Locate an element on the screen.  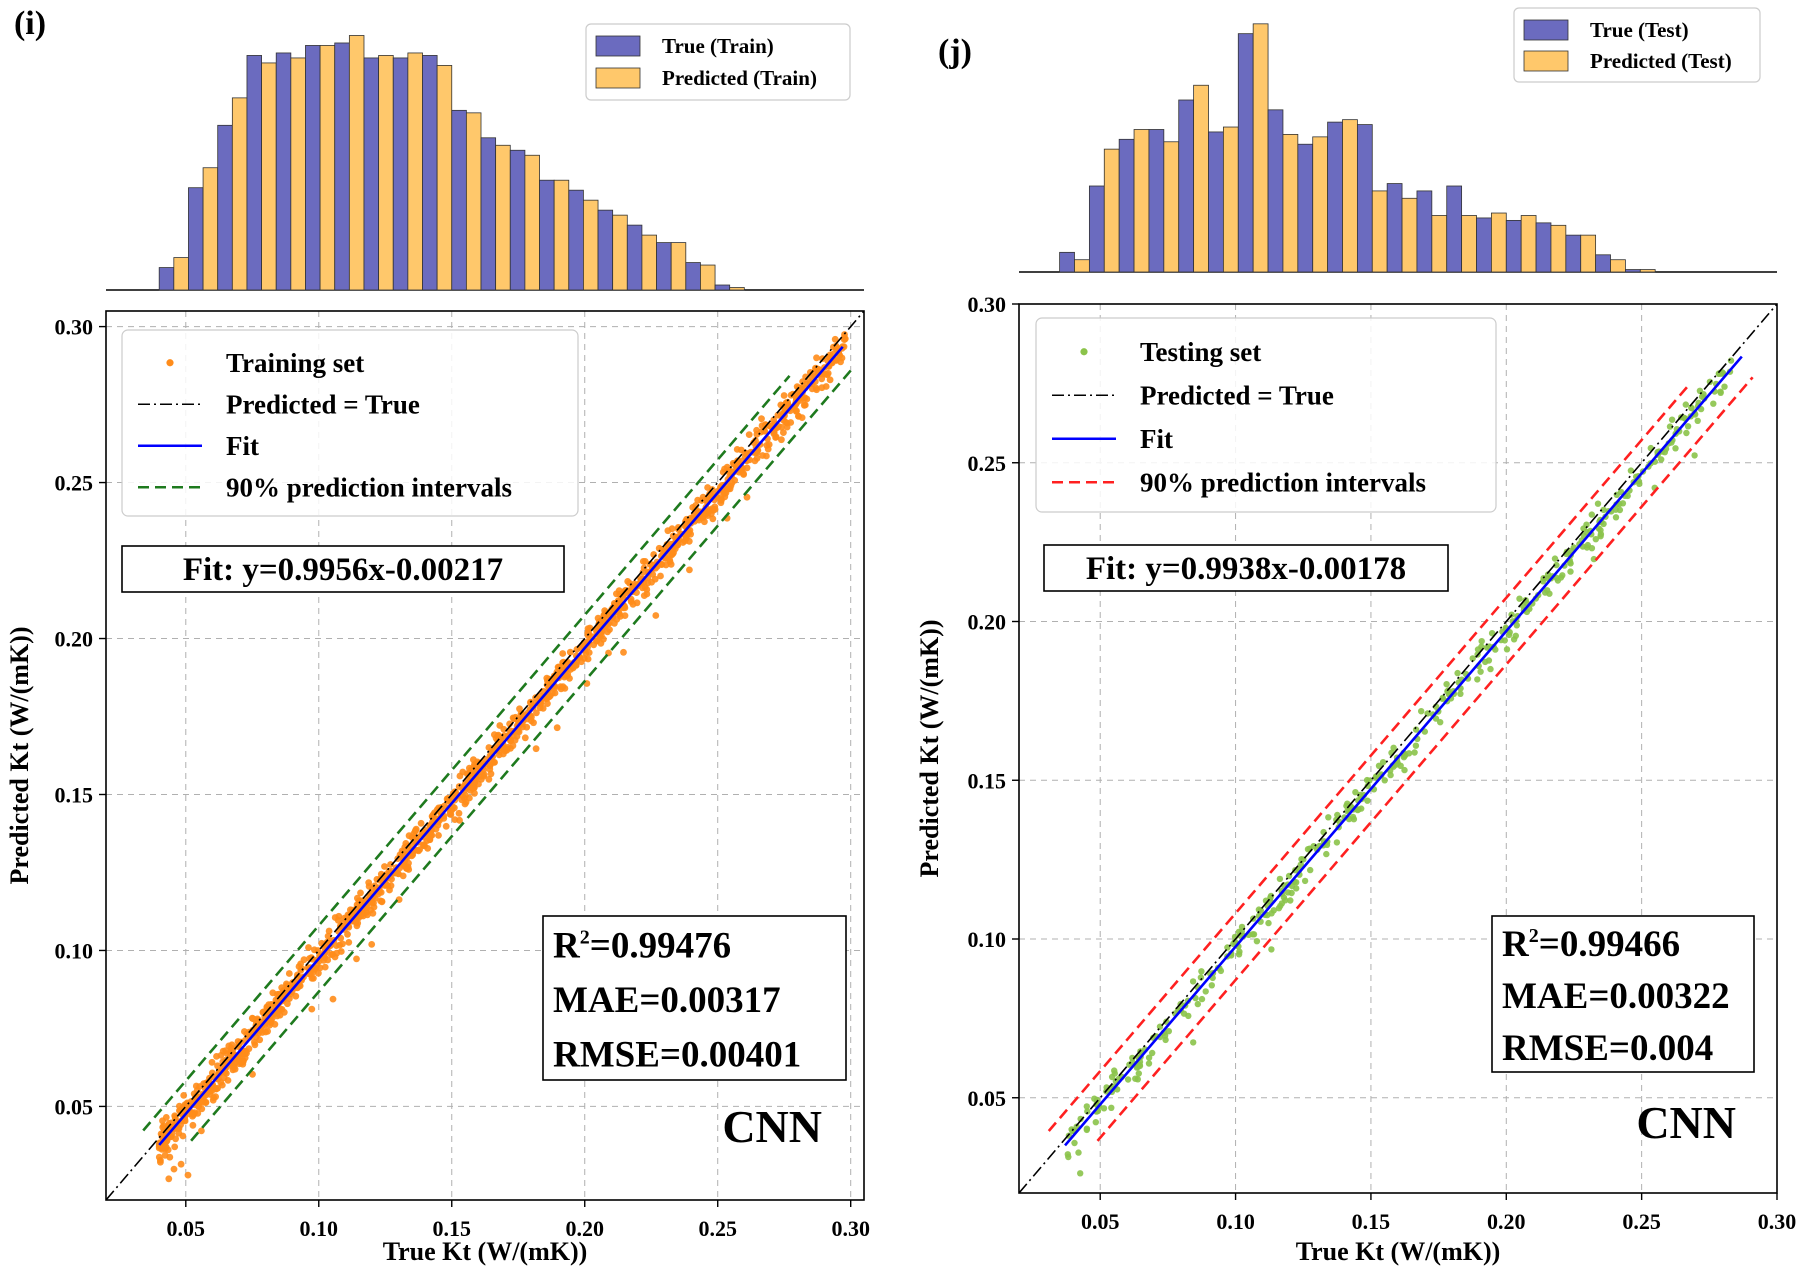
hist-legend-swatch is located at coordinates (1546, 61).